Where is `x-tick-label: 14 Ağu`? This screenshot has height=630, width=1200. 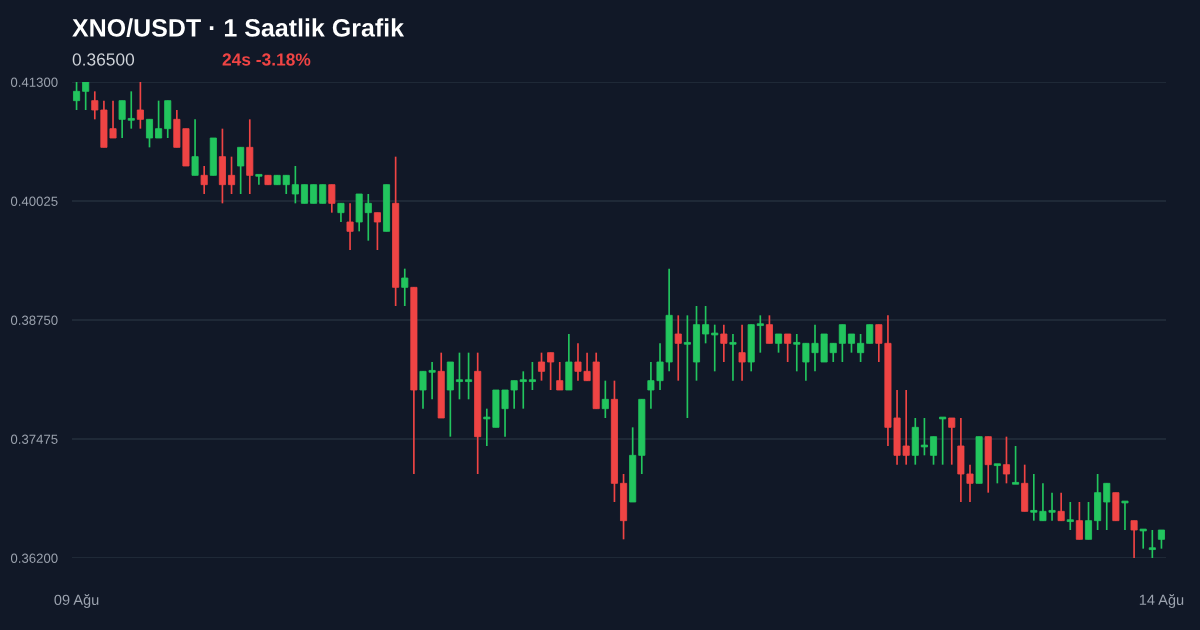
x-tick-label: 14 Ağu is located at coordinates (1161, 601).